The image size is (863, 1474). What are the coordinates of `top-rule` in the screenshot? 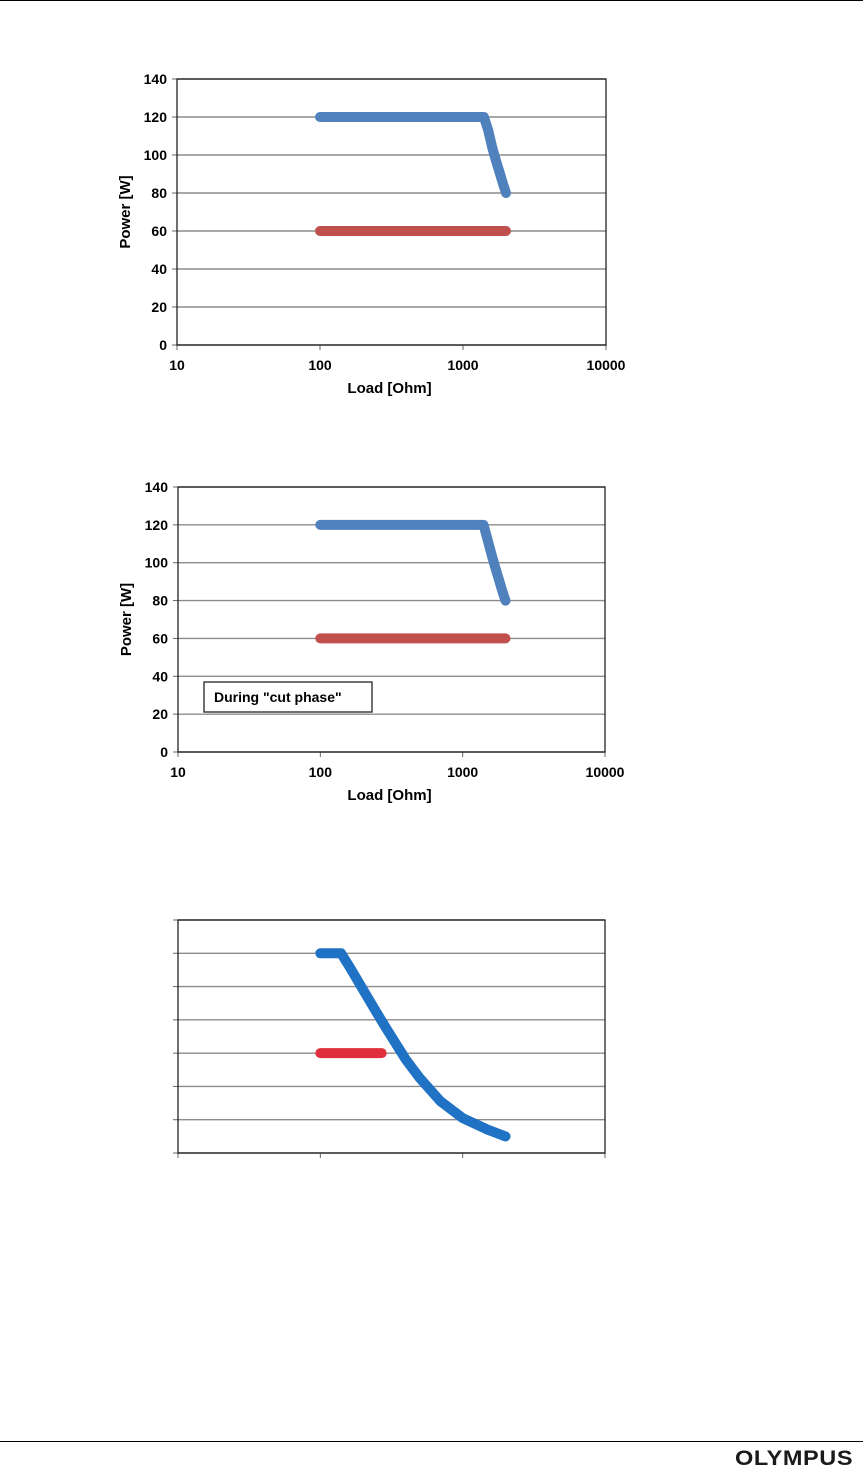 It's located at (431, 0).